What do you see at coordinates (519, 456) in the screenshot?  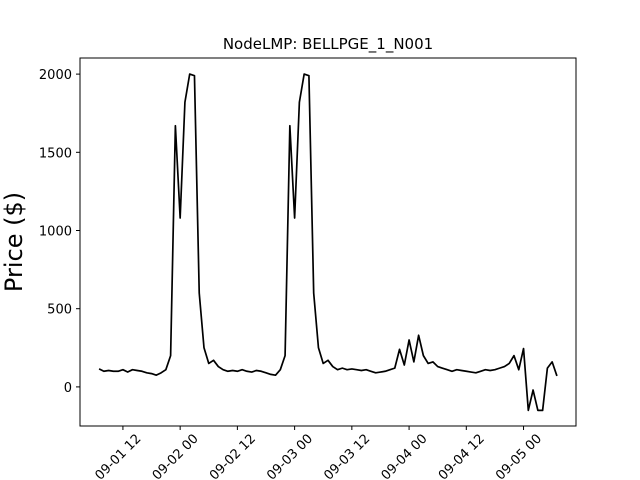 I see `x-tick-label: 09-05 00` at bounding box center [519, 456].